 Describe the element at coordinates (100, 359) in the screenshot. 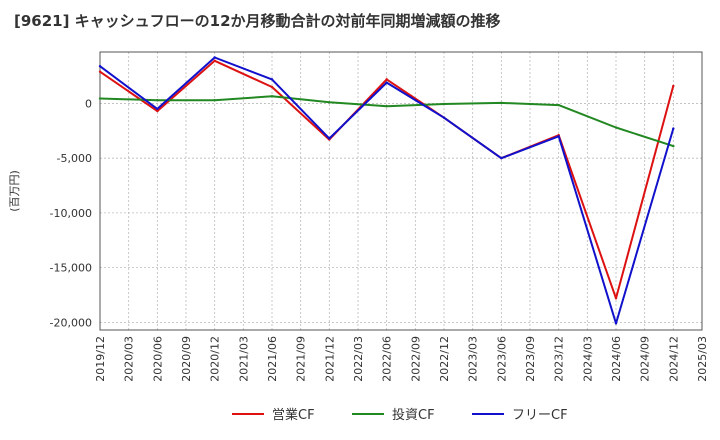

I see `x-tick-label: 2019/12` at that location.